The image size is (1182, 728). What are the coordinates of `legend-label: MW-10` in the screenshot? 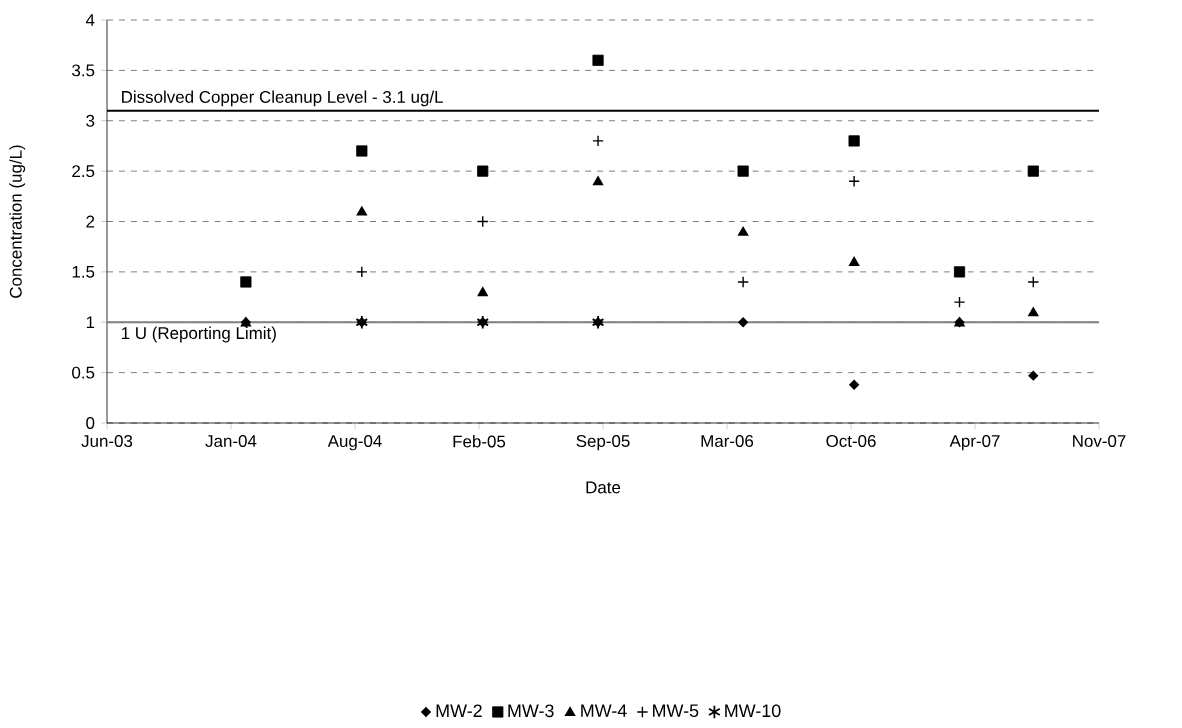 It's located at (753, 711).